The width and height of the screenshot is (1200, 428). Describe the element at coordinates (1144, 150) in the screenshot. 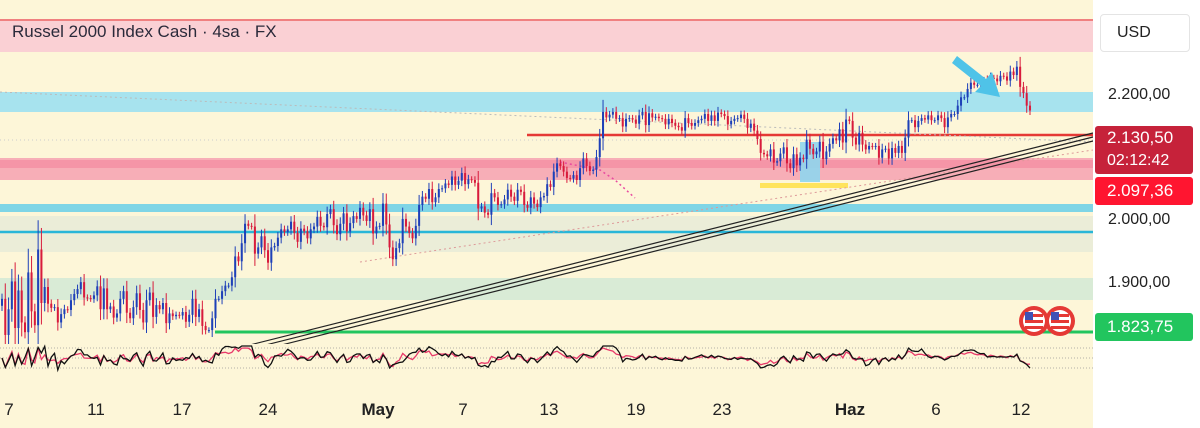

I see `current-price-badge: 2.130,50 02:12:42` at that location.